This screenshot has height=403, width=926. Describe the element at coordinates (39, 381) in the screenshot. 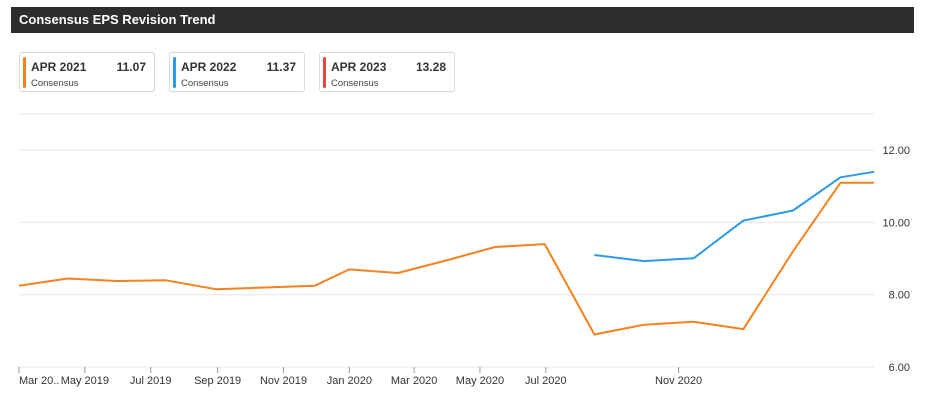

I see `x-tick-label: Mar 20..` at that location.